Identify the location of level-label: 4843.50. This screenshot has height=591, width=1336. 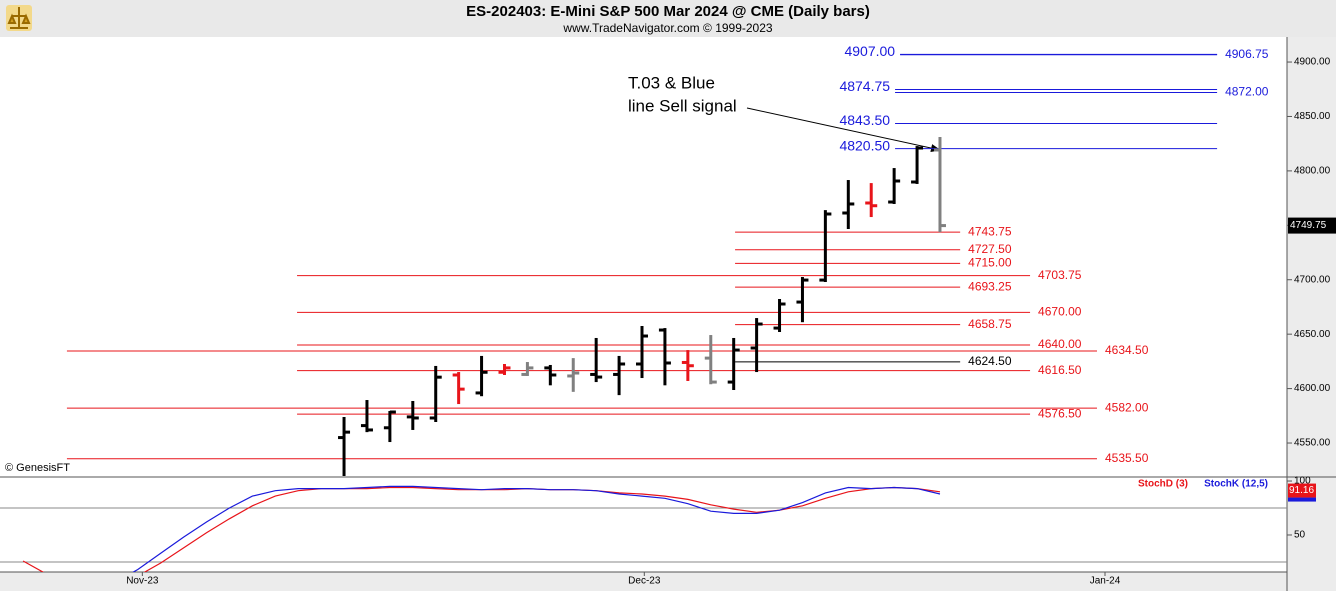
(864, 120).